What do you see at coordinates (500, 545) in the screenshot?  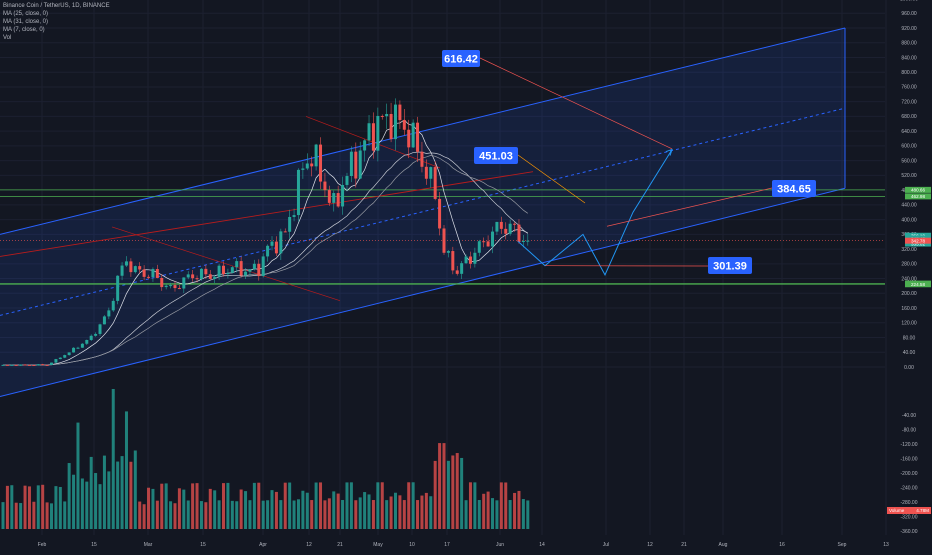 I see `time-tick-label: Jun` at bounding box center [500, 545].